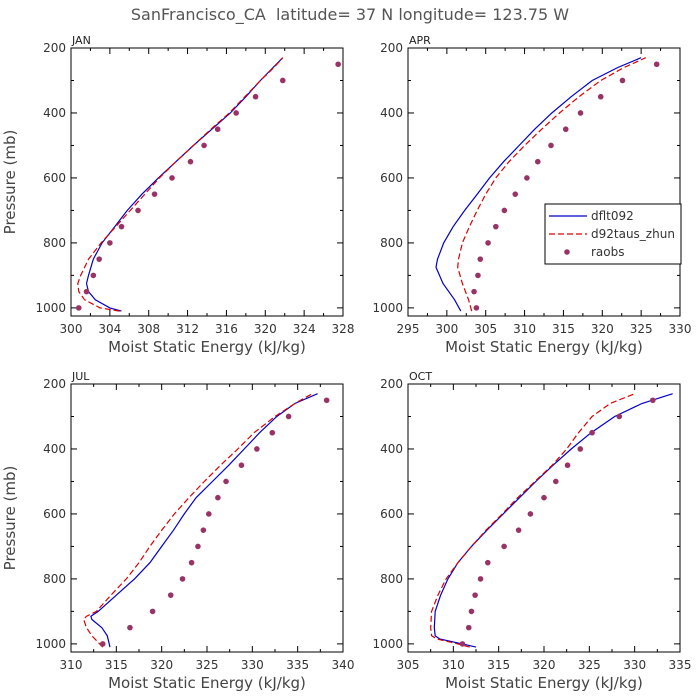 The height and width of the screenshot is (700, 700). Describe the element at coordinates (265, 329) in the screenshot. I see `x-tick-label-jan-320: 320` at that location.